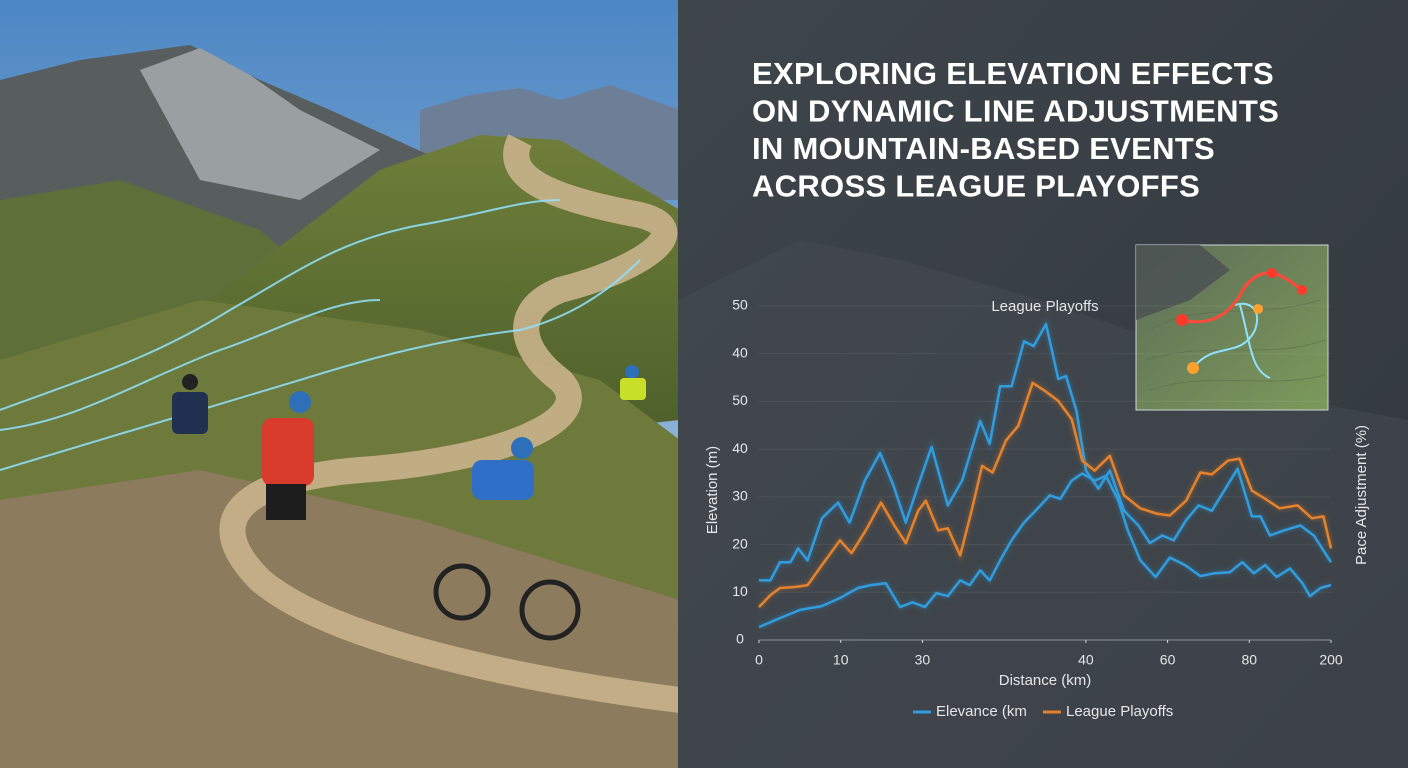  Describe the element at coordinates (1045, 680) in the screenshot. I see `x-axis-label: Distance (km)` at that location.